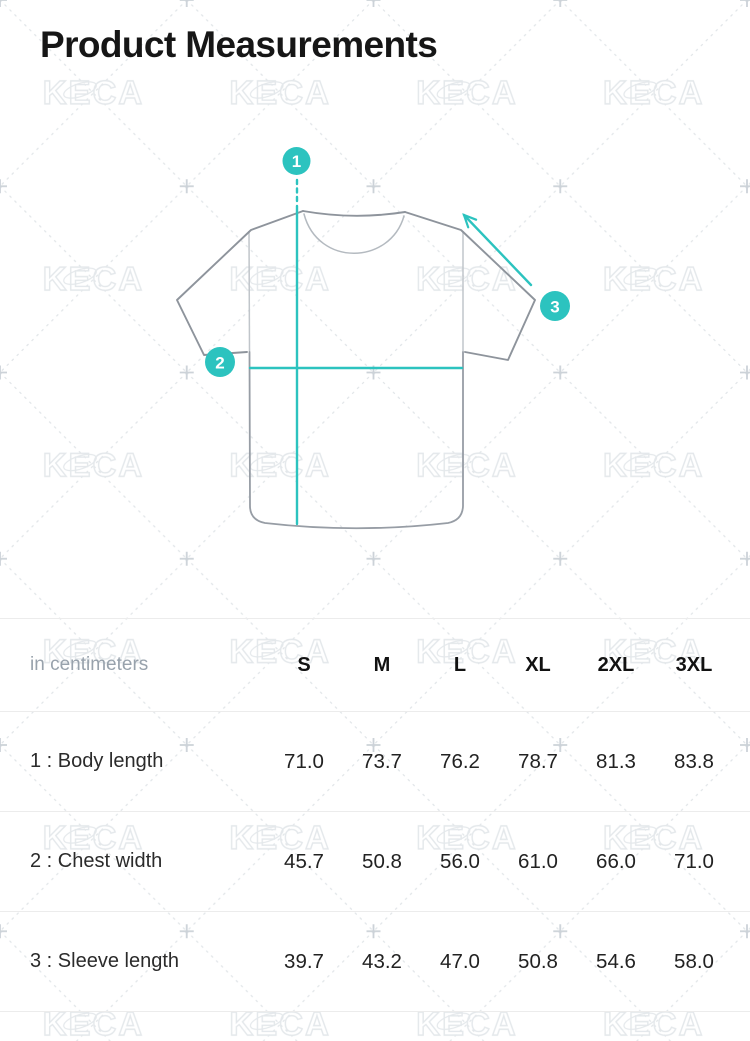  What do you see at coordinates (470, 221) in the screenshot?
I see `sleeve-length-arrowhead` at bounding box center [470, 221].